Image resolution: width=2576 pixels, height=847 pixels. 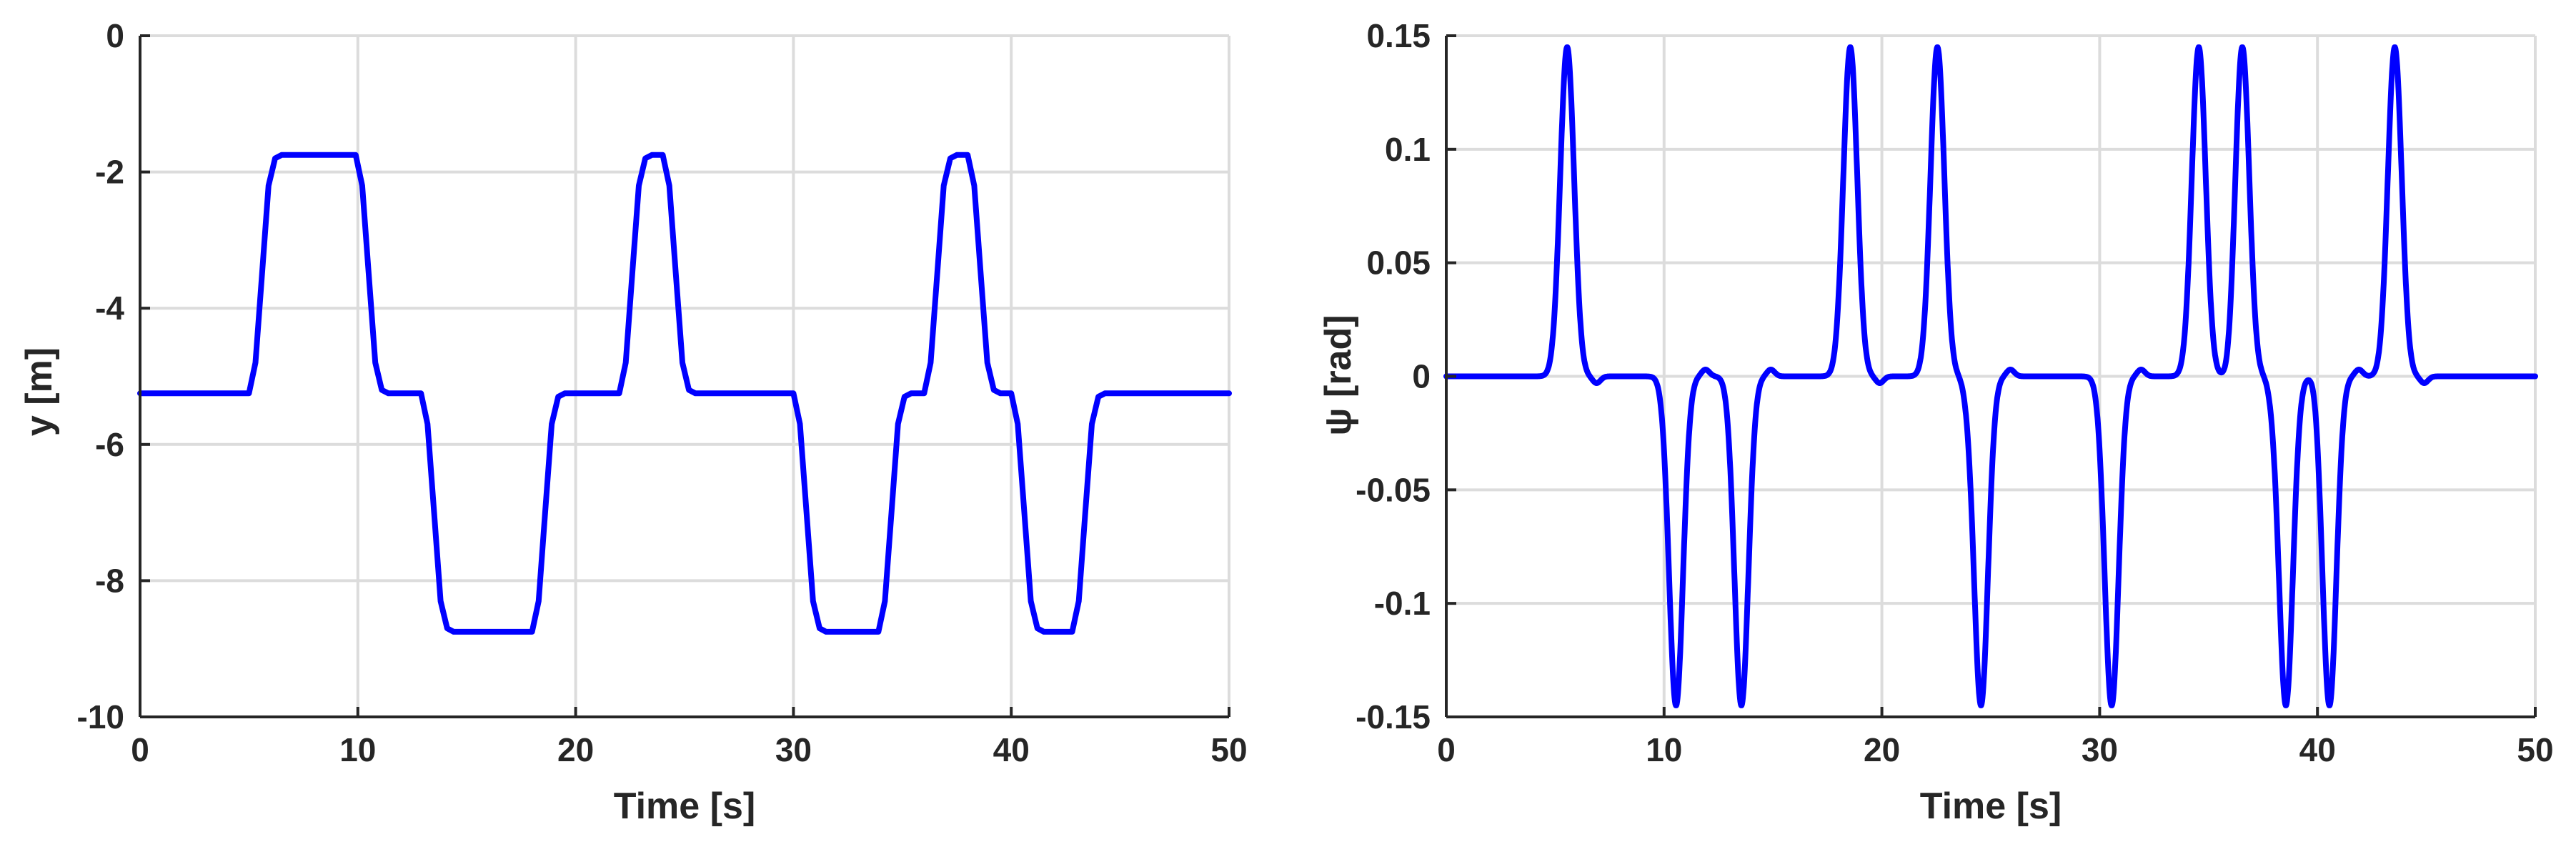 What do you see at coordinates (39, 391) in the screenshot?
I see `y-axis-label: y [m]` at bounding box center [39, 391].